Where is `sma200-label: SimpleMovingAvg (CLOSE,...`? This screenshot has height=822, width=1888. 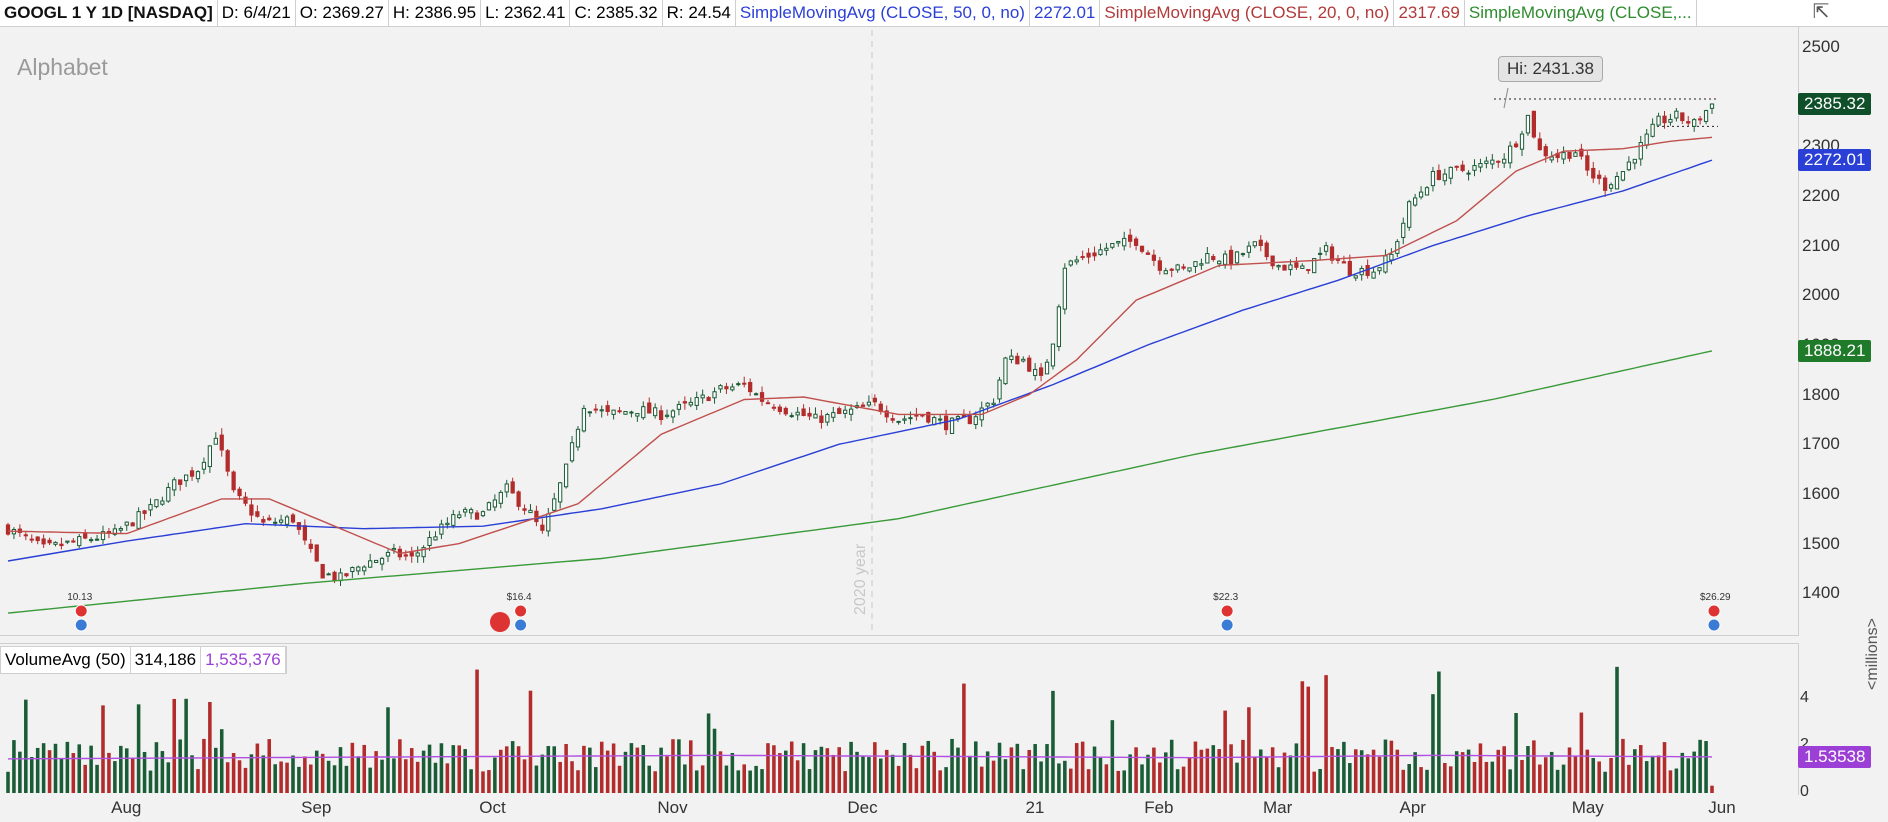 sma200-label: SimpleMovingAvg (CLOSE,... is located at coordinates (1581, 13).